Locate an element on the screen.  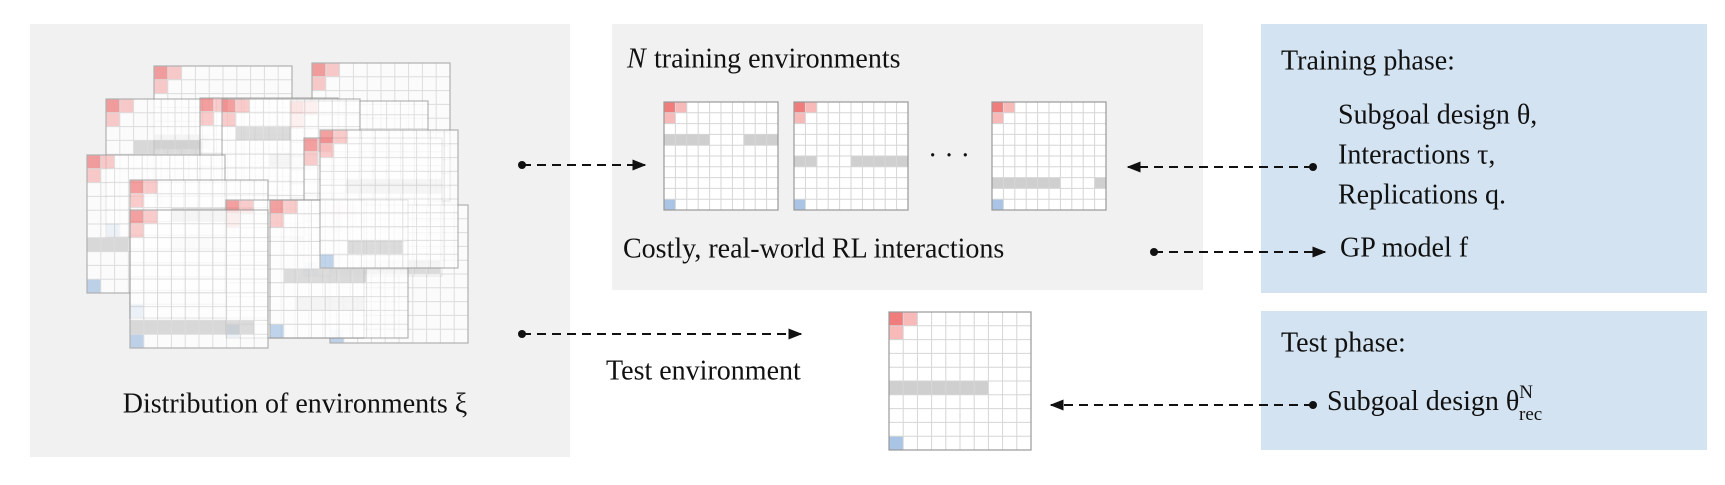
training-title: Training phase: is located at coordinates (1368, 60).